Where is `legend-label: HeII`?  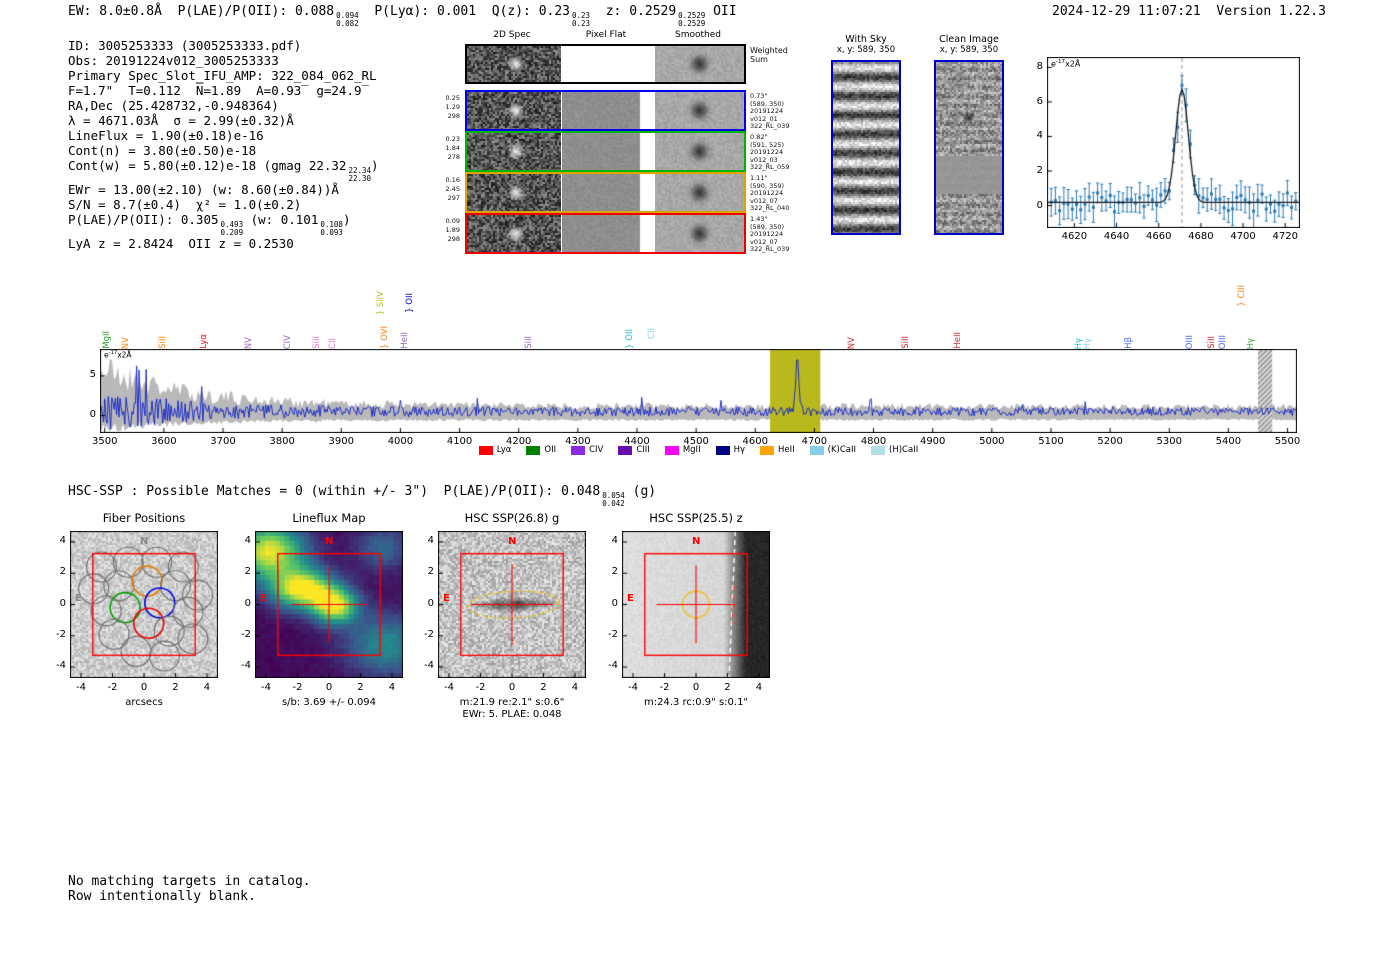
legend-label: HeII is located at coordinates (786, 450).